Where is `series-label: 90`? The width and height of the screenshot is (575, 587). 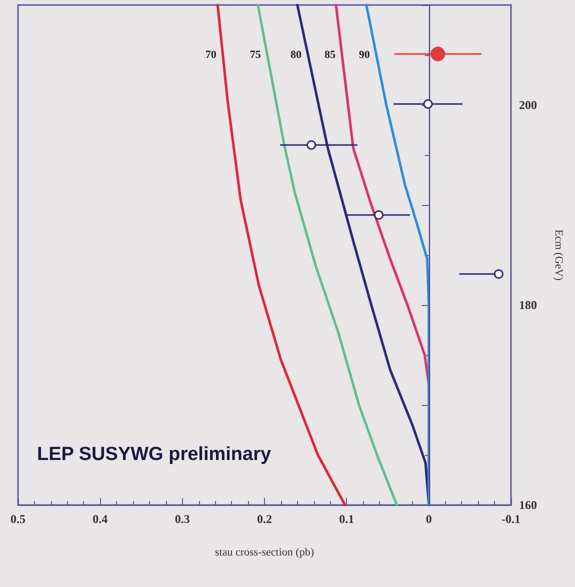
series-label: 90 is located at coordinates (364, 55).